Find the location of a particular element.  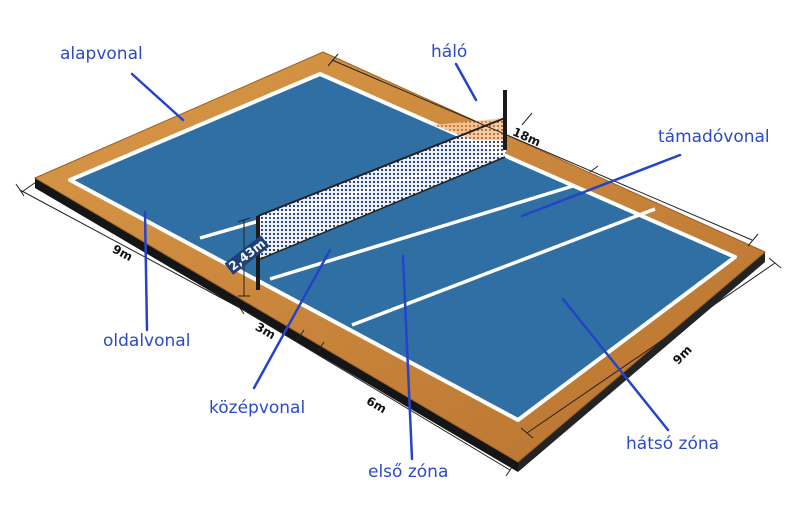

label-back-zone: hátsó zóna is located at coordinates (673, 444).